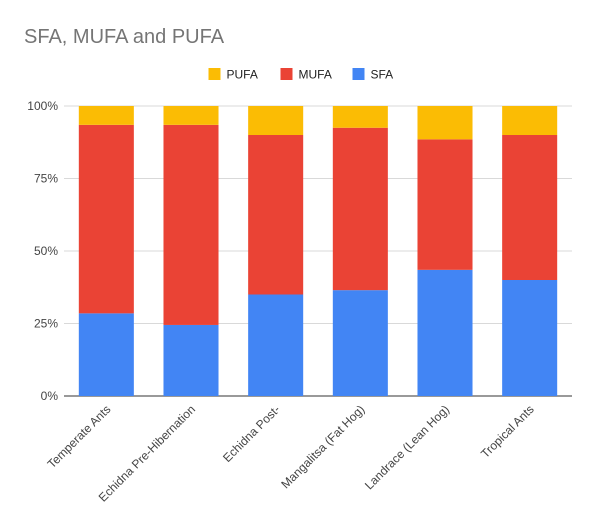 The width and height of the screenshot is (600, 529). What do you see at coordinates (251, 433) in the screenshot?
I see `x-tick-label: Echidna Post-` at bounding box center [251, 433].